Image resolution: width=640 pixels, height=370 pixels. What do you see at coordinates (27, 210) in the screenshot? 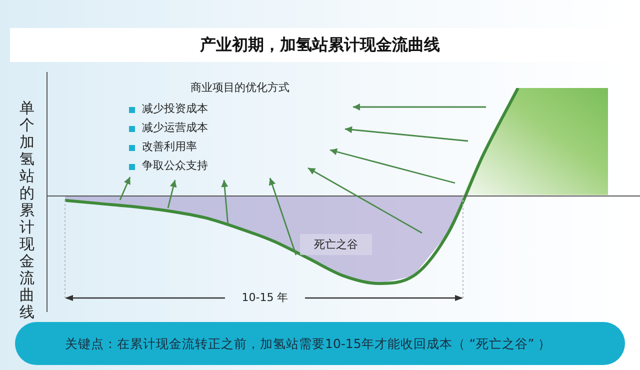
I see `text: 单个加氢站的累计现金流曲线` at bounding box center [27, 210].